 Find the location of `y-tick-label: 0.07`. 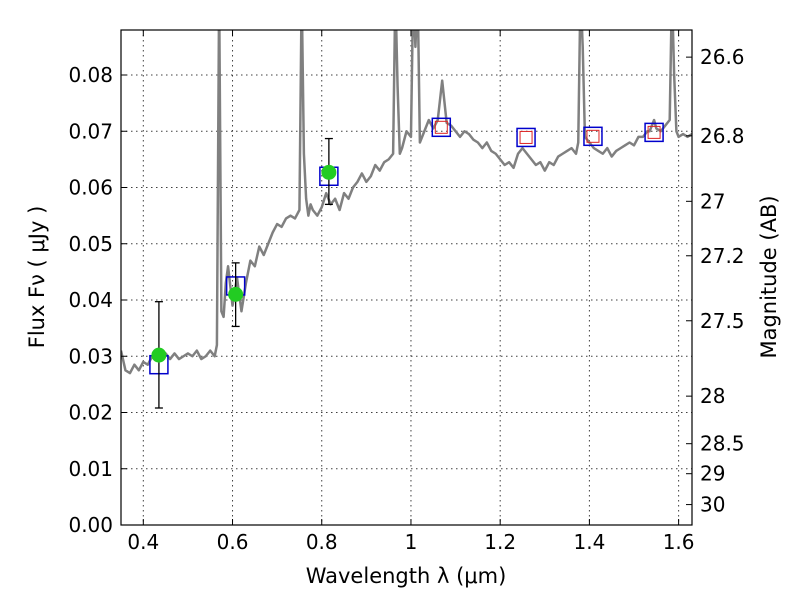

y-tick-label: 0.07 is located at coordinates (90, 131).